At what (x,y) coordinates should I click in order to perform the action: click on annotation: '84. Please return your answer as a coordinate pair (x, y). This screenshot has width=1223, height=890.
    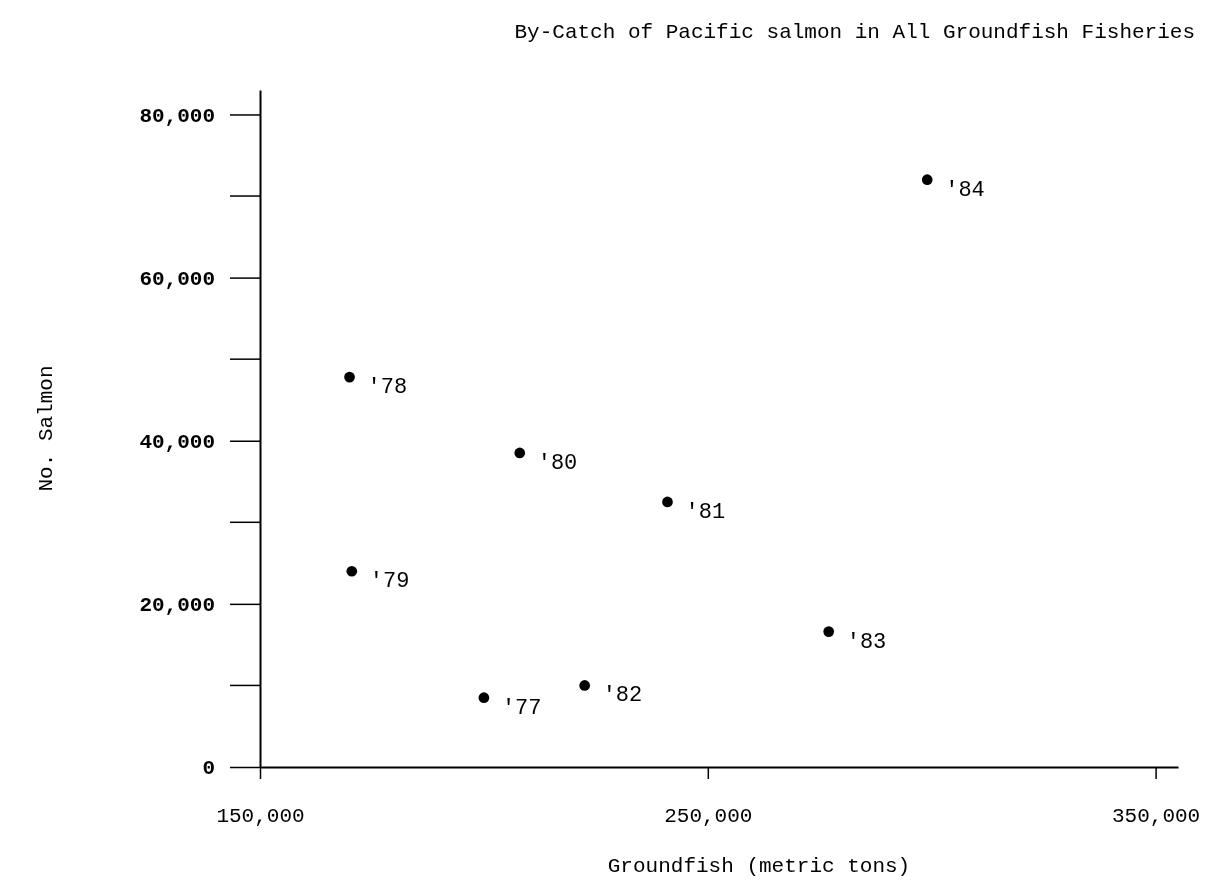
    Looking at the image, I should click on (965, 190).